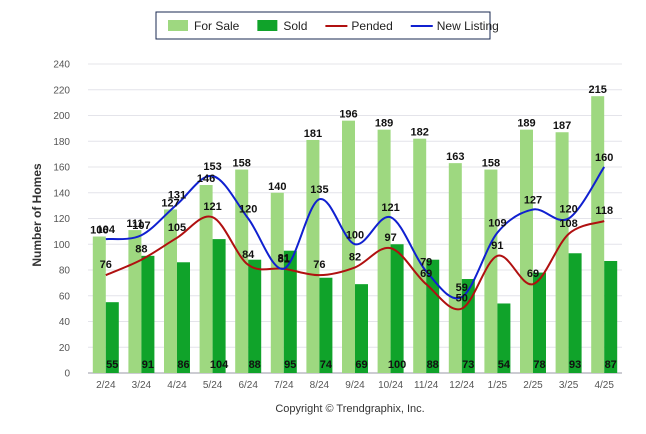 The width and height of the screenshot is (646, 434). I want to click on data-label-new-listing: 104, so click(106, 230).